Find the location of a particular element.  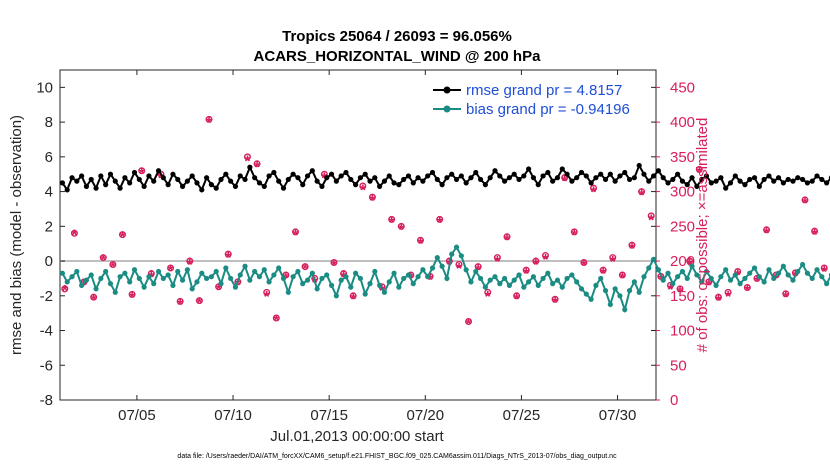

y2-tick-label: 300 is located at coordinates (682, 192).